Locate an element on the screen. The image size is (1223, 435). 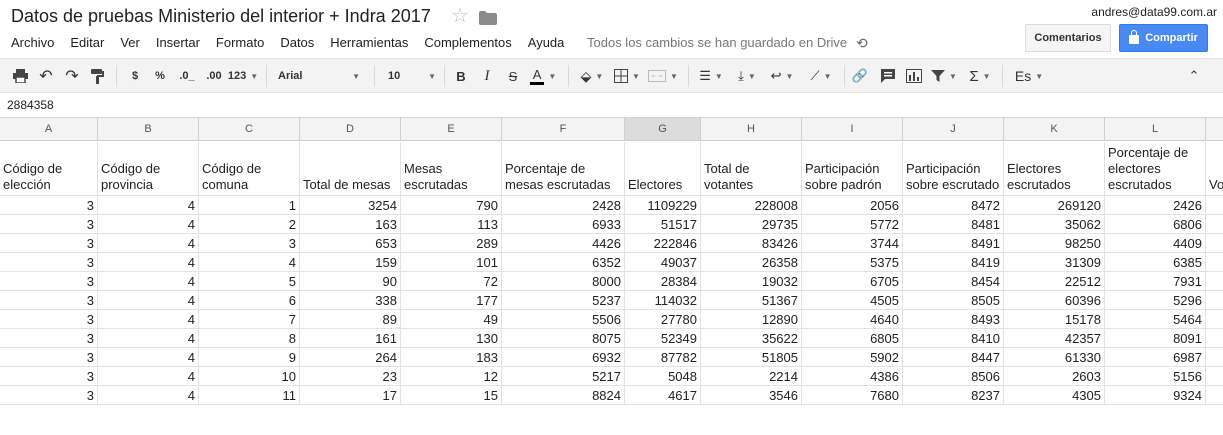
table-cell: 338 is located at coordinates (350, 300).